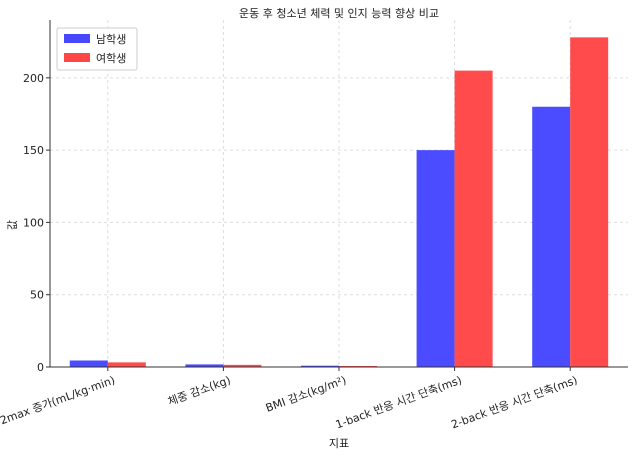 Image resolution: width=640 pixels, height=456 pixels. Describe the element at coordinates (399, 403) in the screenshot. I see `x-tick-label: 1-back 반응 시간 단축(ms)` at that location.